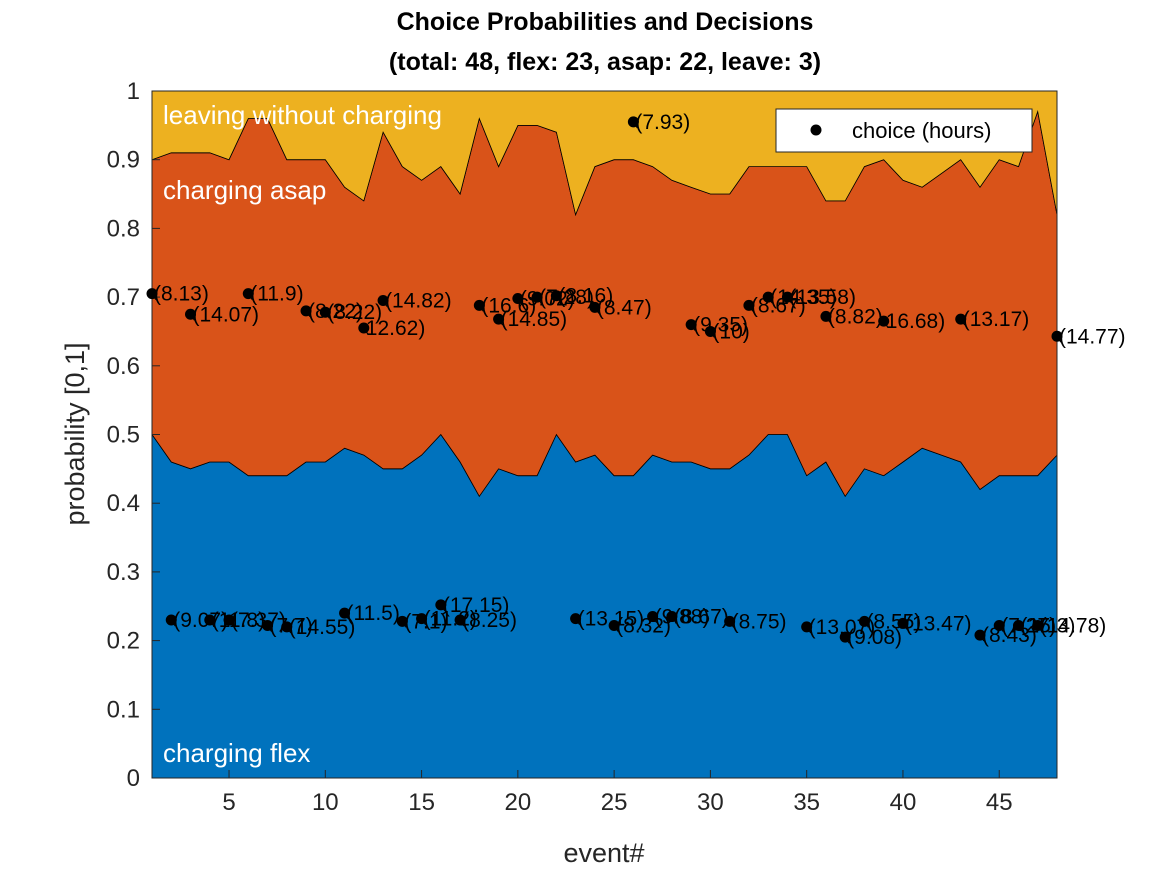 Image resolution: width=1167 pixels, height=875 pixels. Describe the element at coordinates (996, 319) in the screenshot. I see `choice-point-label: (13.17)` at that location.